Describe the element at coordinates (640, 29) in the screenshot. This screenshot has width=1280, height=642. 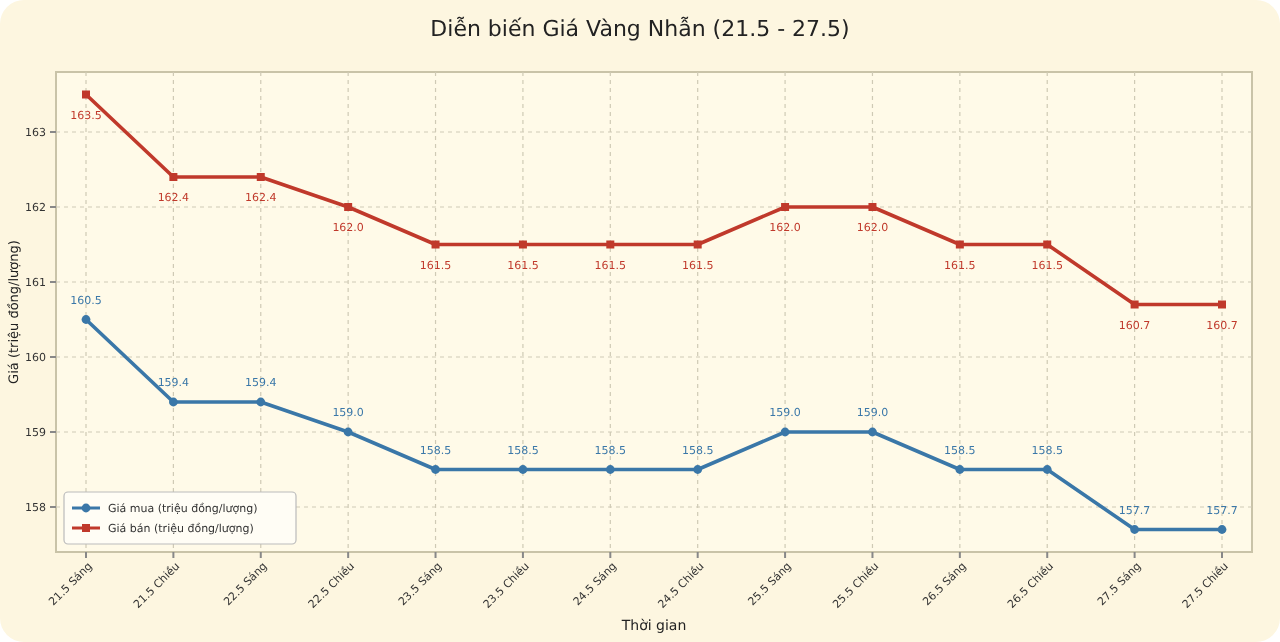
I see `chart-title: Diễn biến Giá Vàng Nhẫn (21.5 - 27.5)` at that location.